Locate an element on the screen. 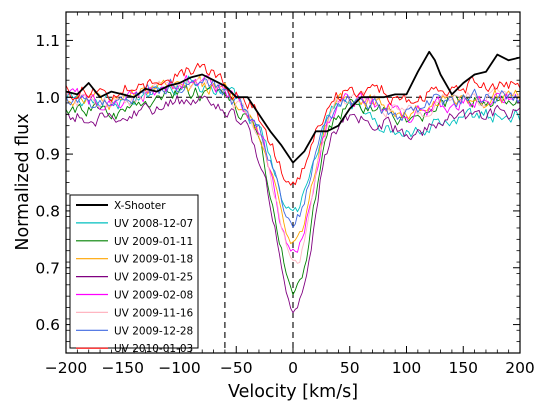  x-tick-label: 150 is located at coordinates (463, 368).